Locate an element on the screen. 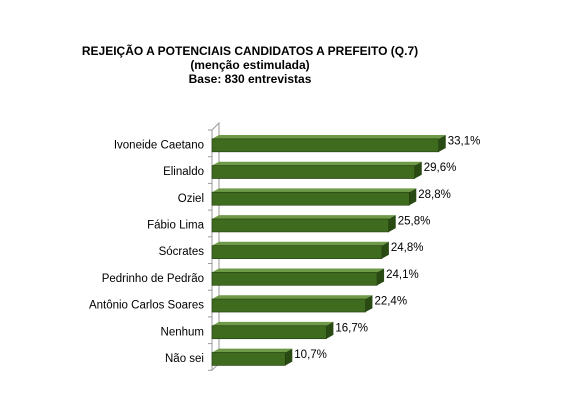 The width and height of the screenshot is (570, 414). data-label: 24,8% is located at coordinates (407, 248).